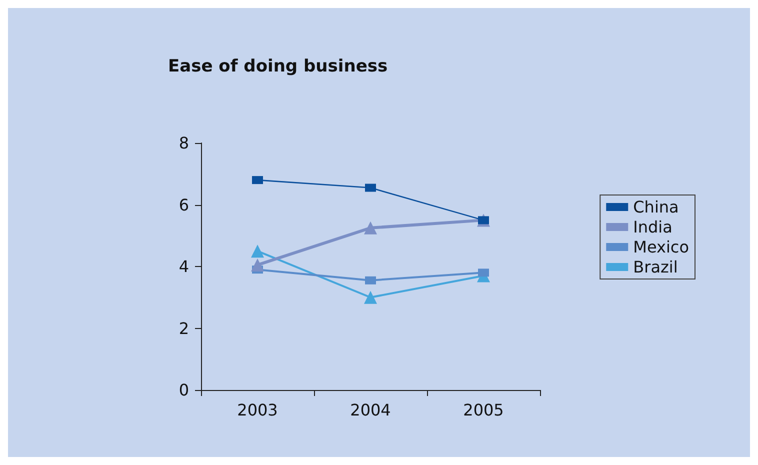  Describe the element at coordinates (257, 410) in the screenshot. I see `x-tick-label: 2003` at that location.